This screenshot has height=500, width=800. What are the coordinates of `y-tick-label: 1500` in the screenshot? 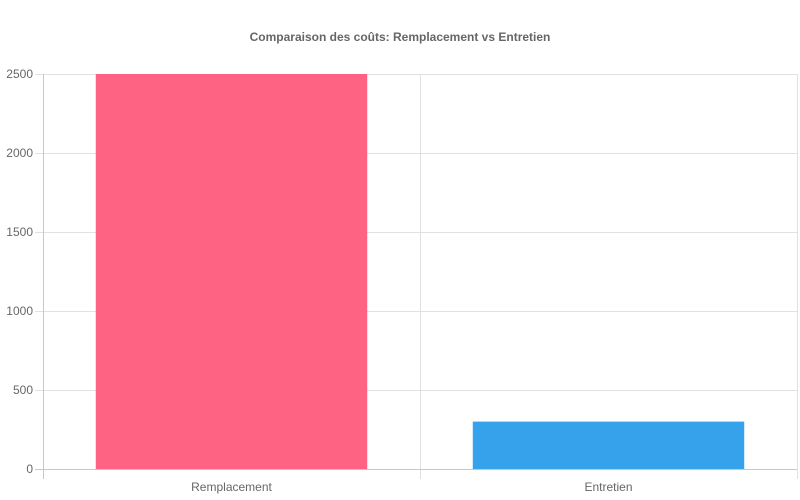 It's located at (19, 232).